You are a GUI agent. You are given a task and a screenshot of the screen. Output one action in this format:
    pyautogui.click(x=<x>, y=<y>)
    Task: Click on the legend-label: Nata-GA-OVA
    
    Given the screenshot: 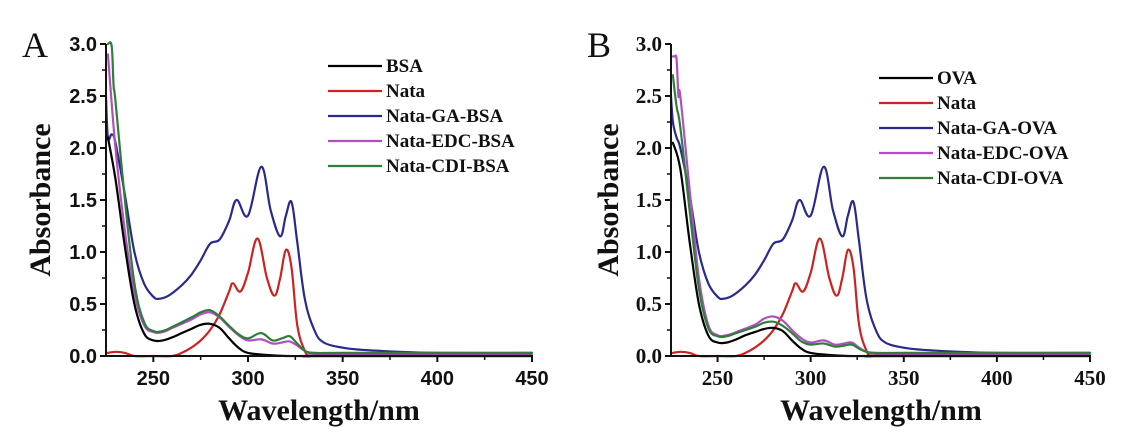 What is the action you would take?
    pyautogui.click(x=997, y=128)
    